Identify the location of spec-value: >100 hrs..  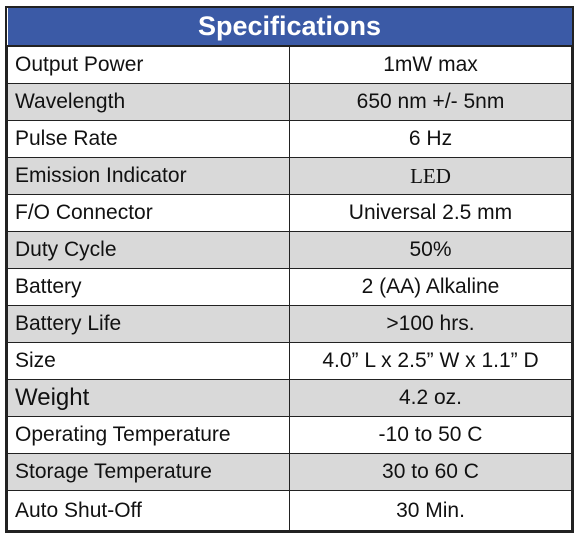
(430, 324).